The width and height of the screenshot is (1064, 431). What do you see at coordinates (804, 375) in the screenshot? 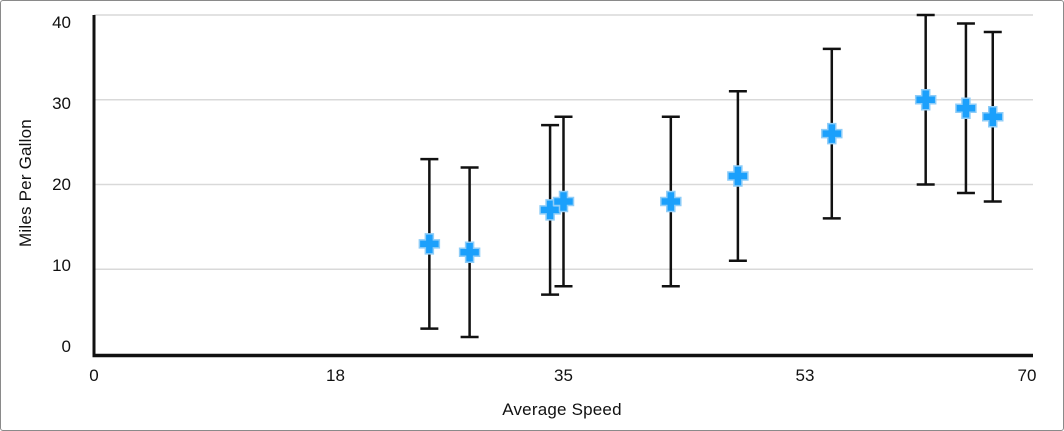
I see `x-tick-label-53: 53` at bounding box center [804, 375].